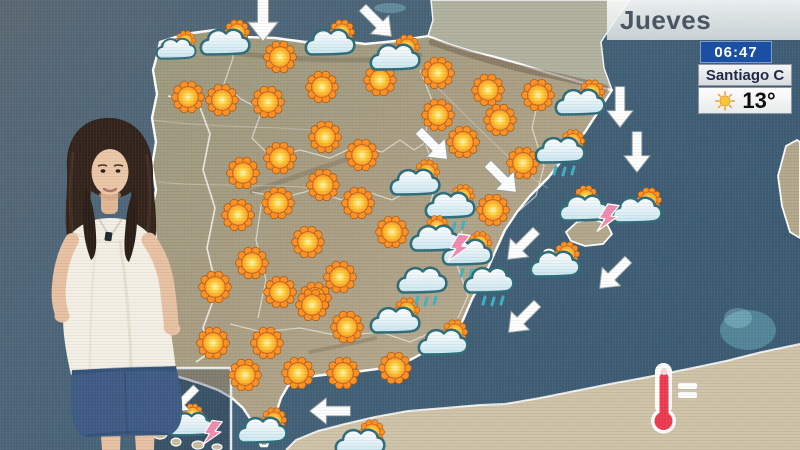  Describe the element at coordinates (117, 283) in the screenshot. I see `presenter` at that location.